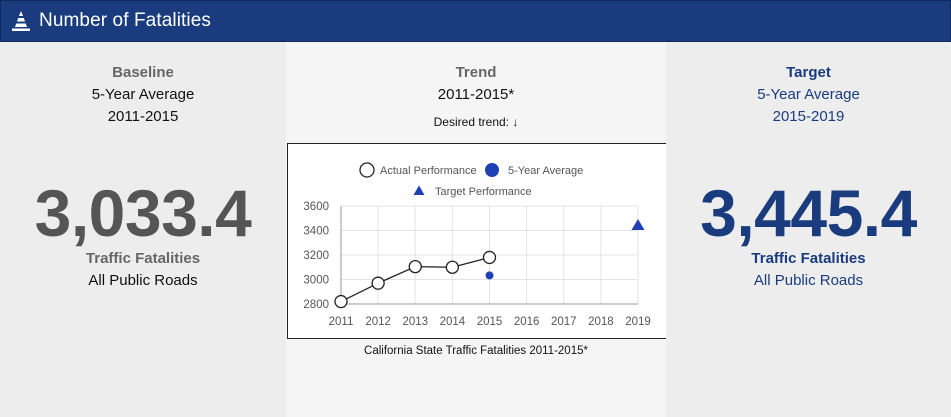 This screenshot has height=417, width=951. I want to click on x-tick-label: 2013, so click(415, 322).